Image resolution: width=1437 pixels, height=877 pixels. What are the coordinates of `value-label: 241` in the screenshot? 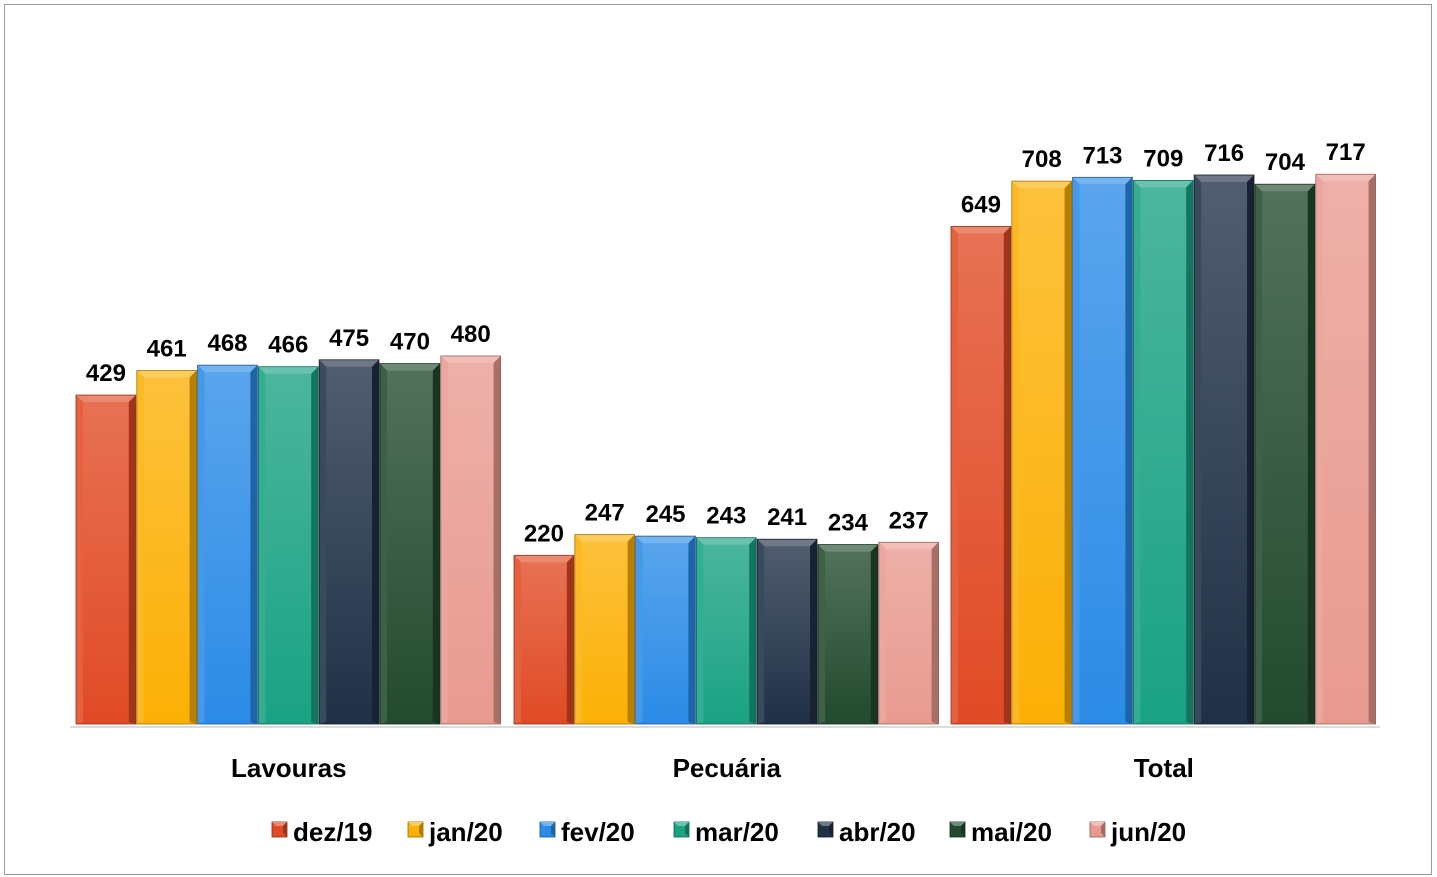 It's located at (787, 517).